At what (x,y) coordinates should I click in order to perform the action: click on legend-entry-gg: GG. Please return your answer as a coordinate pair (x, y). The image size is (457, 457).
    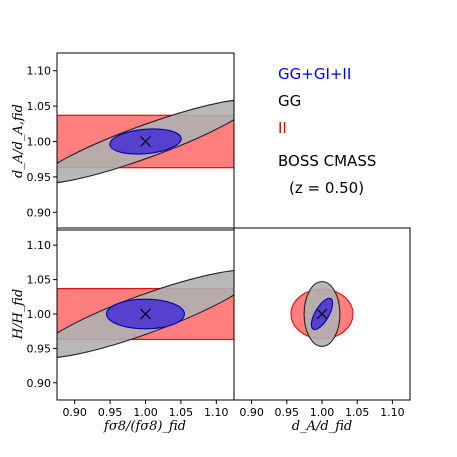
    Looking at the image, I should click on (289, 101).